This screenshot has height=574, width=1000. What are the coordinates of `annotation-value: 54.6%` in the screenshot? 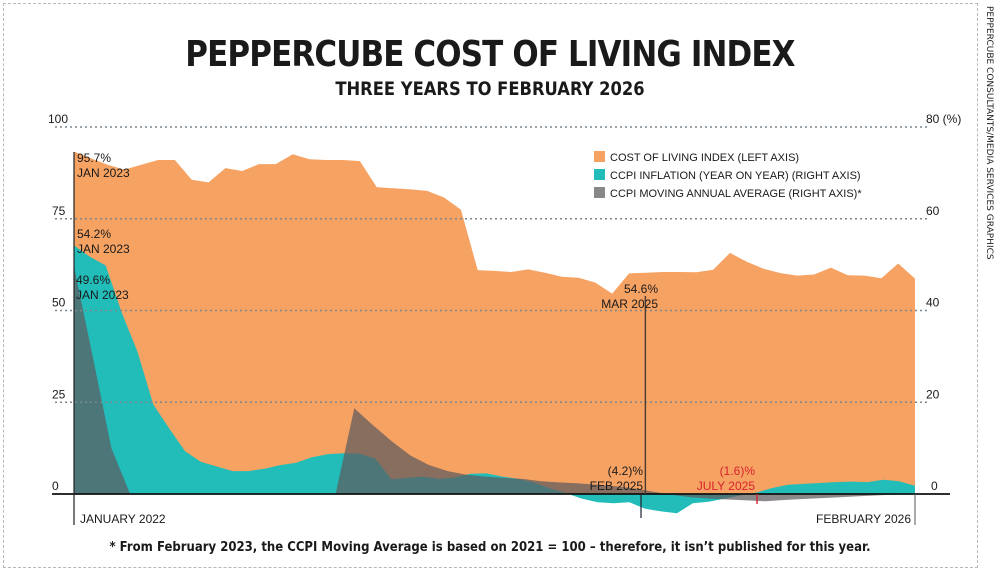 It's located at (641, 289).